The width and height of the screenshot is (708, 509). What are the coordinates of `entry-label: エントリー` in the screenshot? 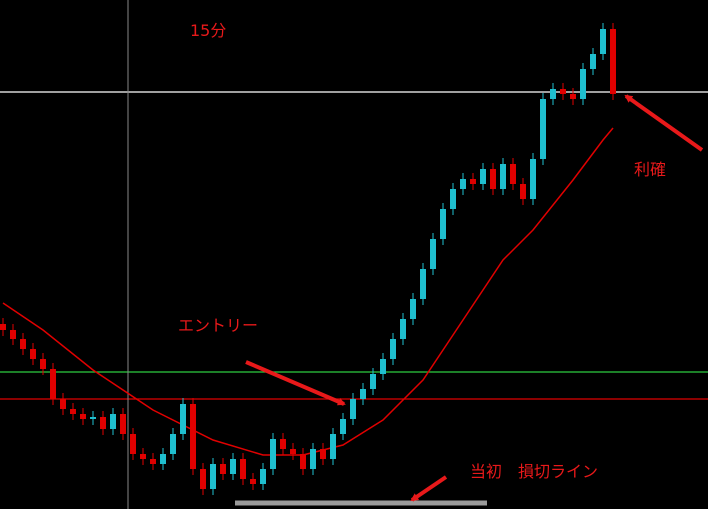 It's located at (218, 325).